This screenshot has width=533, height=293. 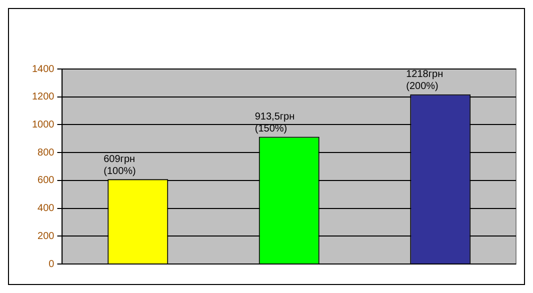 What do you see at coordinates (120, 165) in the screenshot?
I see `data-label: 609грн (100%)` at bounding box center [120, 165].